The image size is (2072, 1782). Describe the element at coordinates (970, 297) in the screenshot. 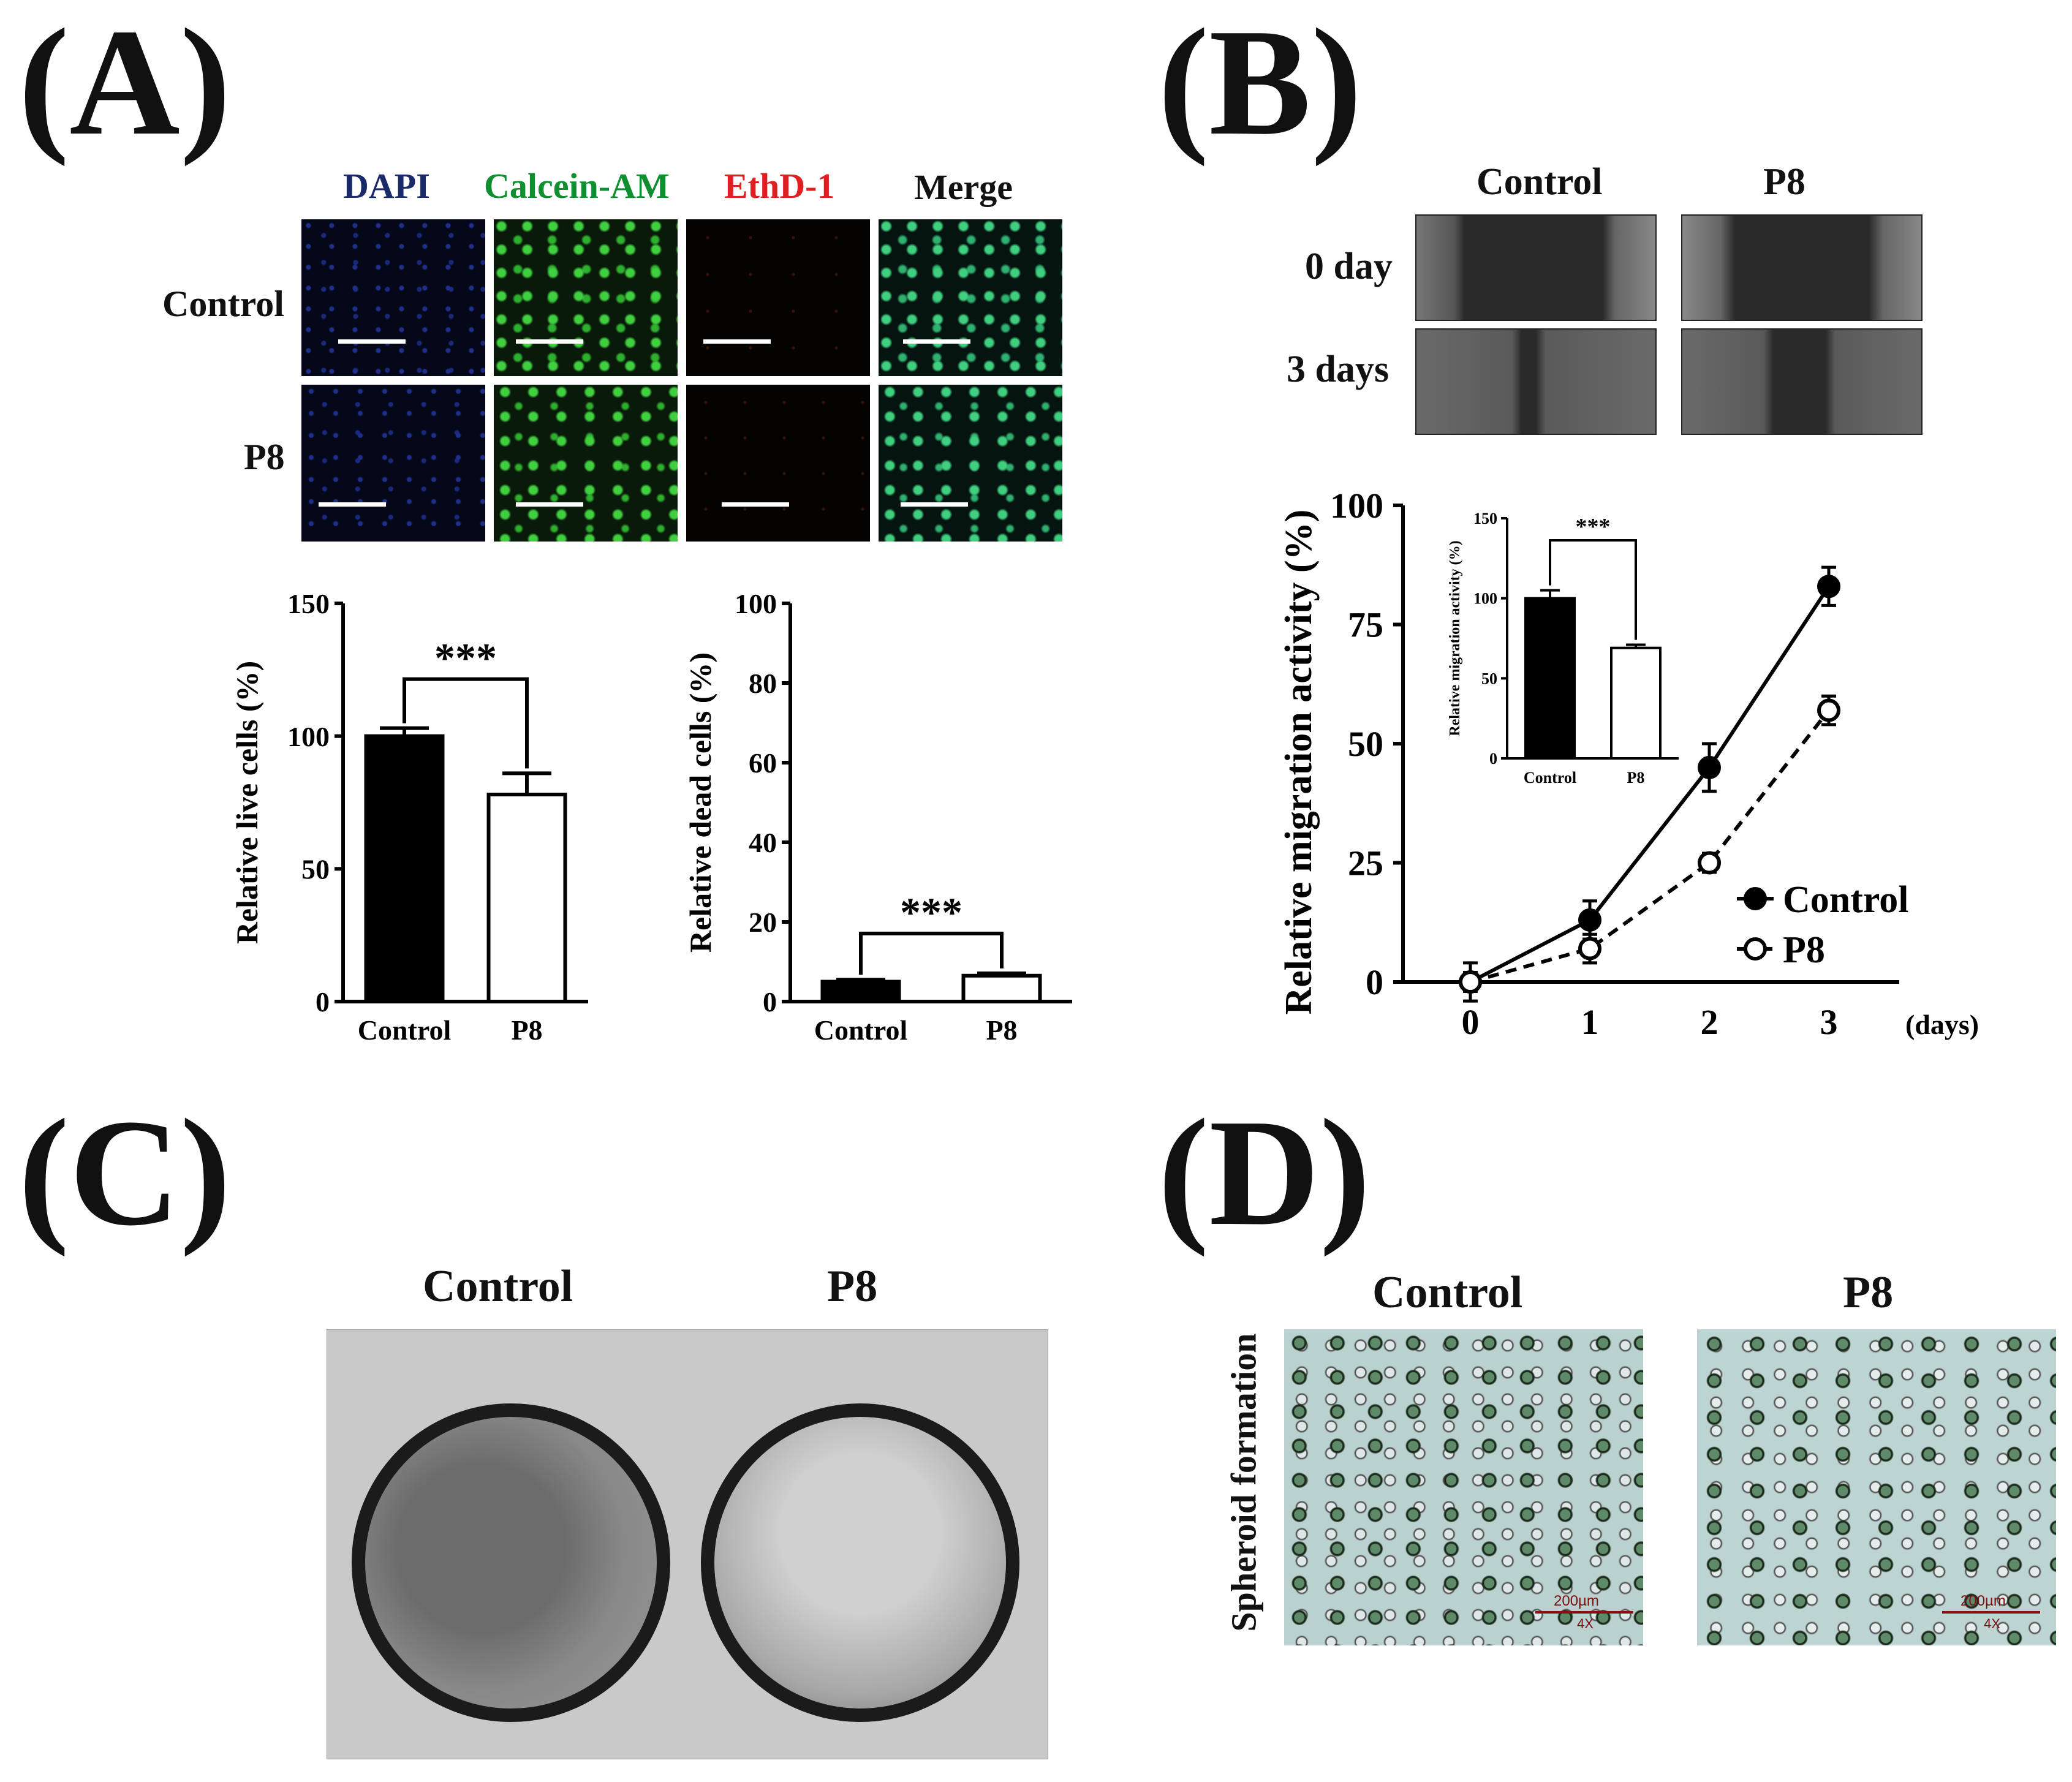

I see `micro-merge-control` at that location.